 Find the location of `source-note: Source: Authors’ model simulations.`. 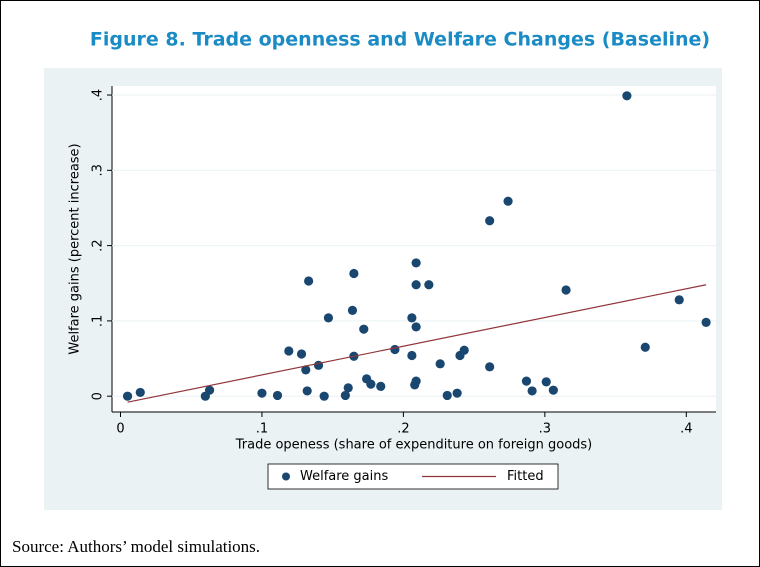

source-note: Source: Authors’ model simulations. is located at coordinates (136, 546).